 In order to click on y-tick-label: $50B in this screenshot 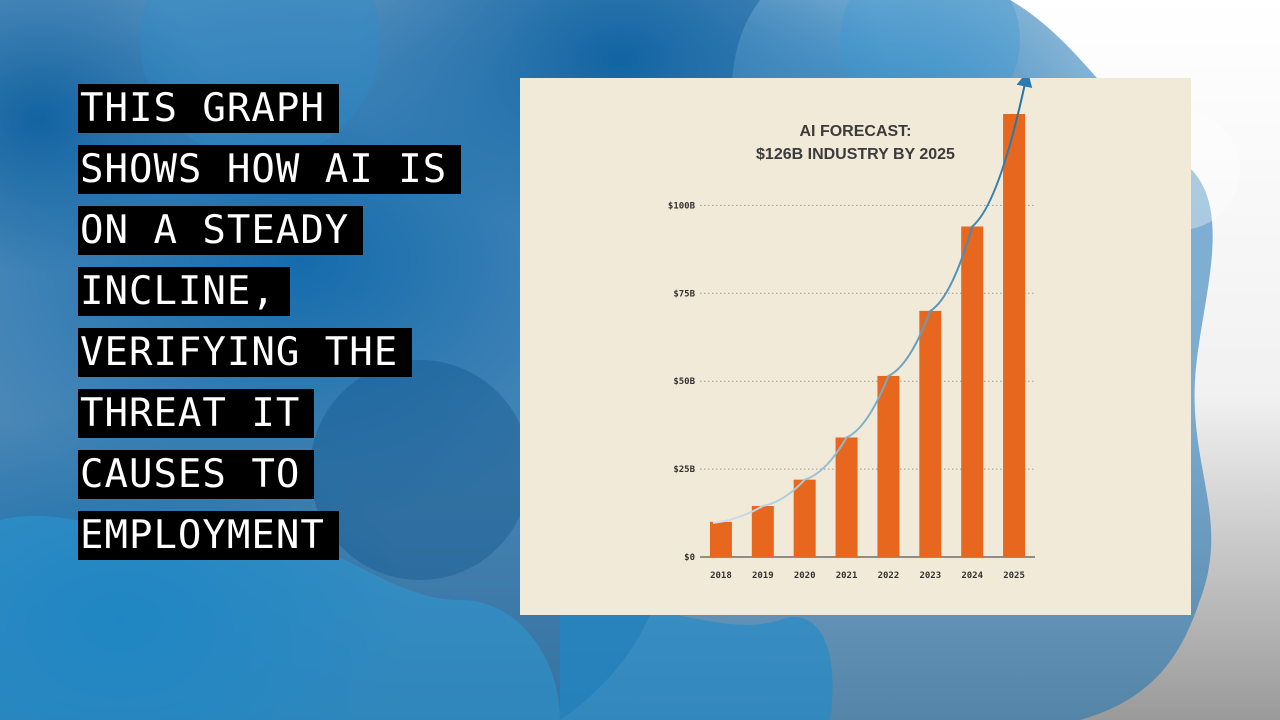, I will do `click(684, 382)`.